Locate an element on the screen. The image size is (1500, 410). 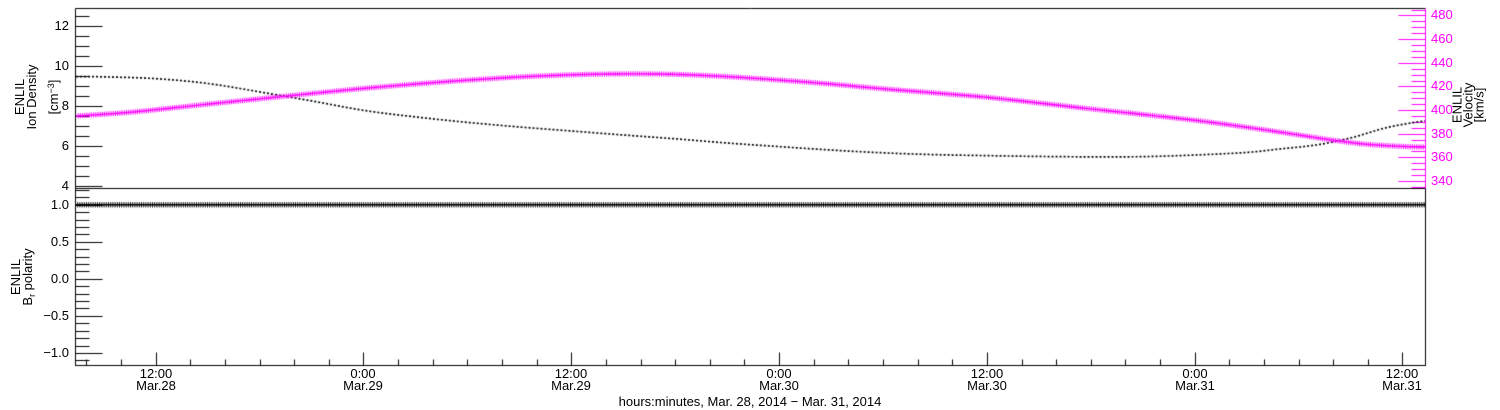
velocity-tick-label: 480 is located at coordinates (1442, 14).